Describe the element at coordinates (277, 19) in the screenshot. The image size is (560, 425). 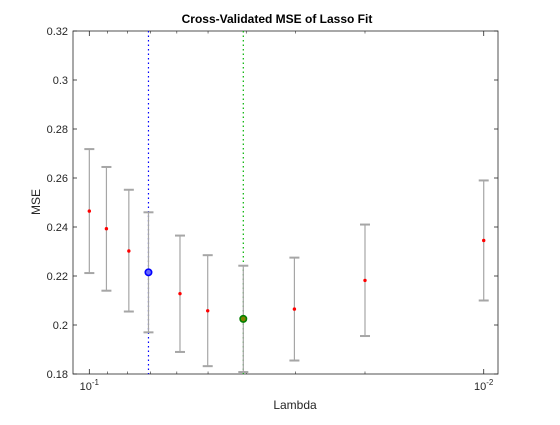
I see `chart-title: Cross-Validated MSE of Lasso Fit` at that location.